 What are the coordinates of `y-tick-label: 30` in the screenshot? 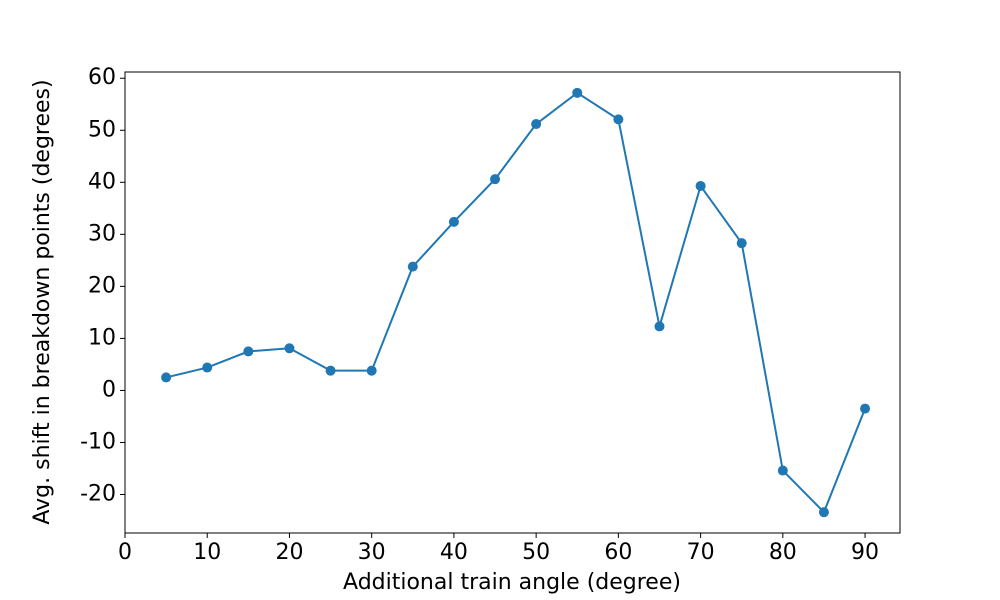 It's located at (102, 233).